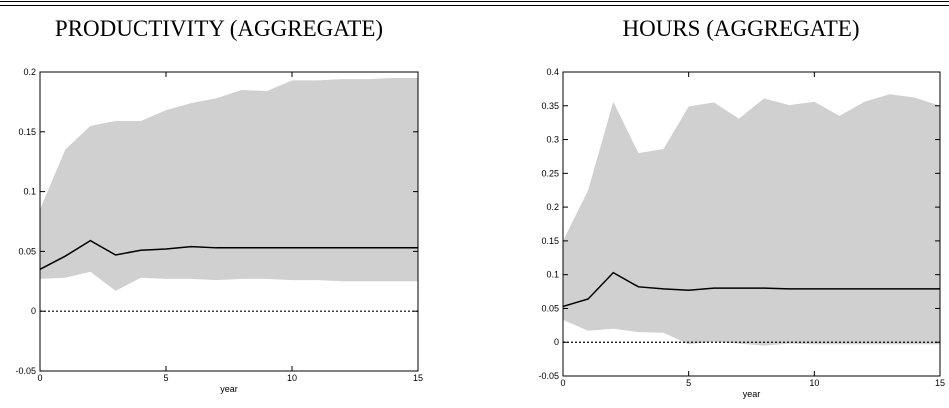 This screenshot has width=949, height=408. What do you see at coordinates (550, 173) in the screenshot?
I see `y-tick-label: 0.25` at bounding box center [550, 173].